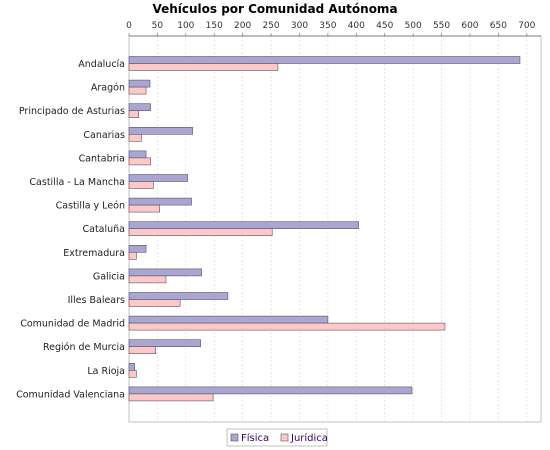  What do you see at coordinates (129, 26) in the screenshot?
I see `x-tick-label: 0` at bounding box center [129, 26].